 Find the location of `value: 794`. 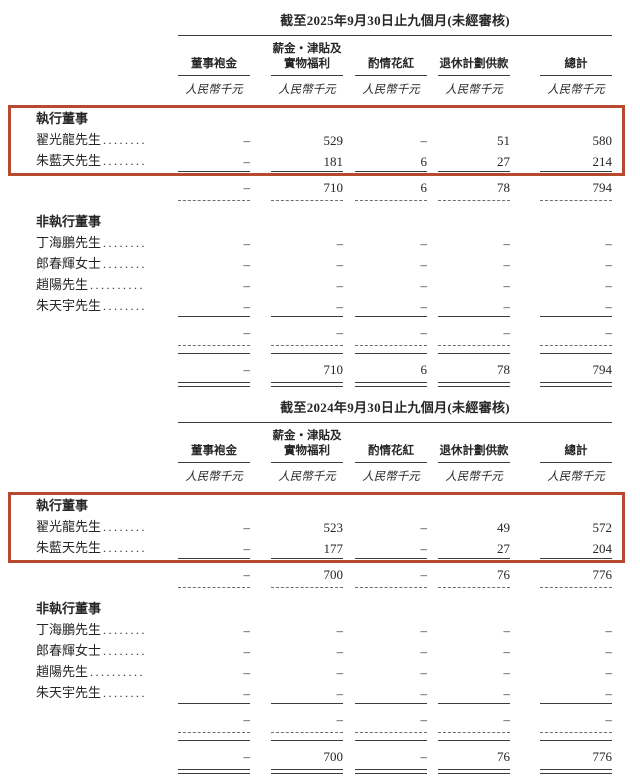

value: 794 is located at coordinates (602, 369).